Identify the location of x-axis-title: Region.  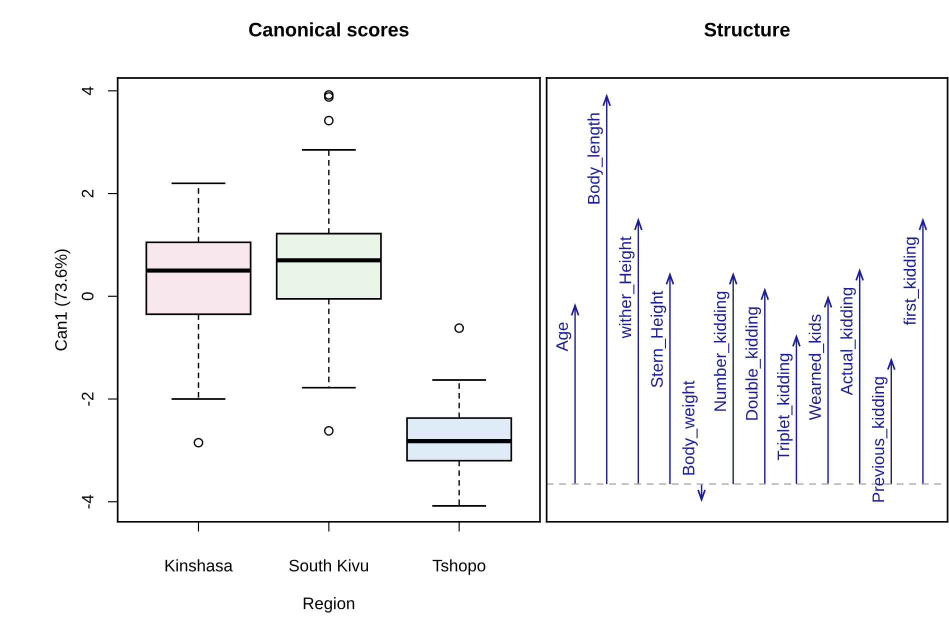
(329, 605).